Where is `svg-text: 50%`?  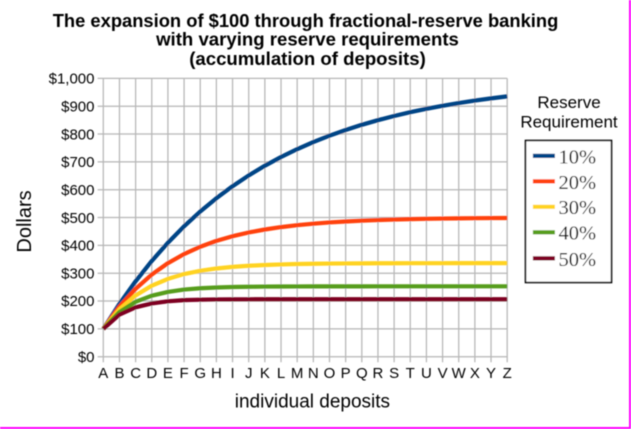 svg-text: 50% is located at coordinates (578, 260).